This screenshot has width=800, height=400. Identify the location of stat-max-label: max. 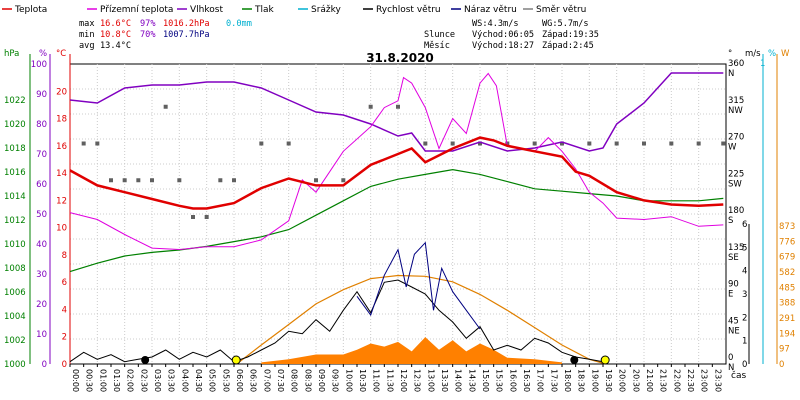
(87, 24).